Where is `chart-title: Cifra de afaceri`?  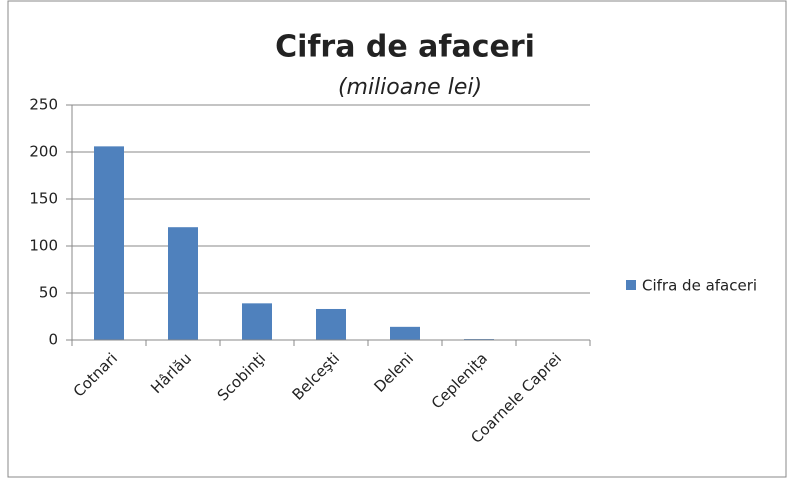
chart-title: Cifra de afaceri is located at coordinates (405, 47).